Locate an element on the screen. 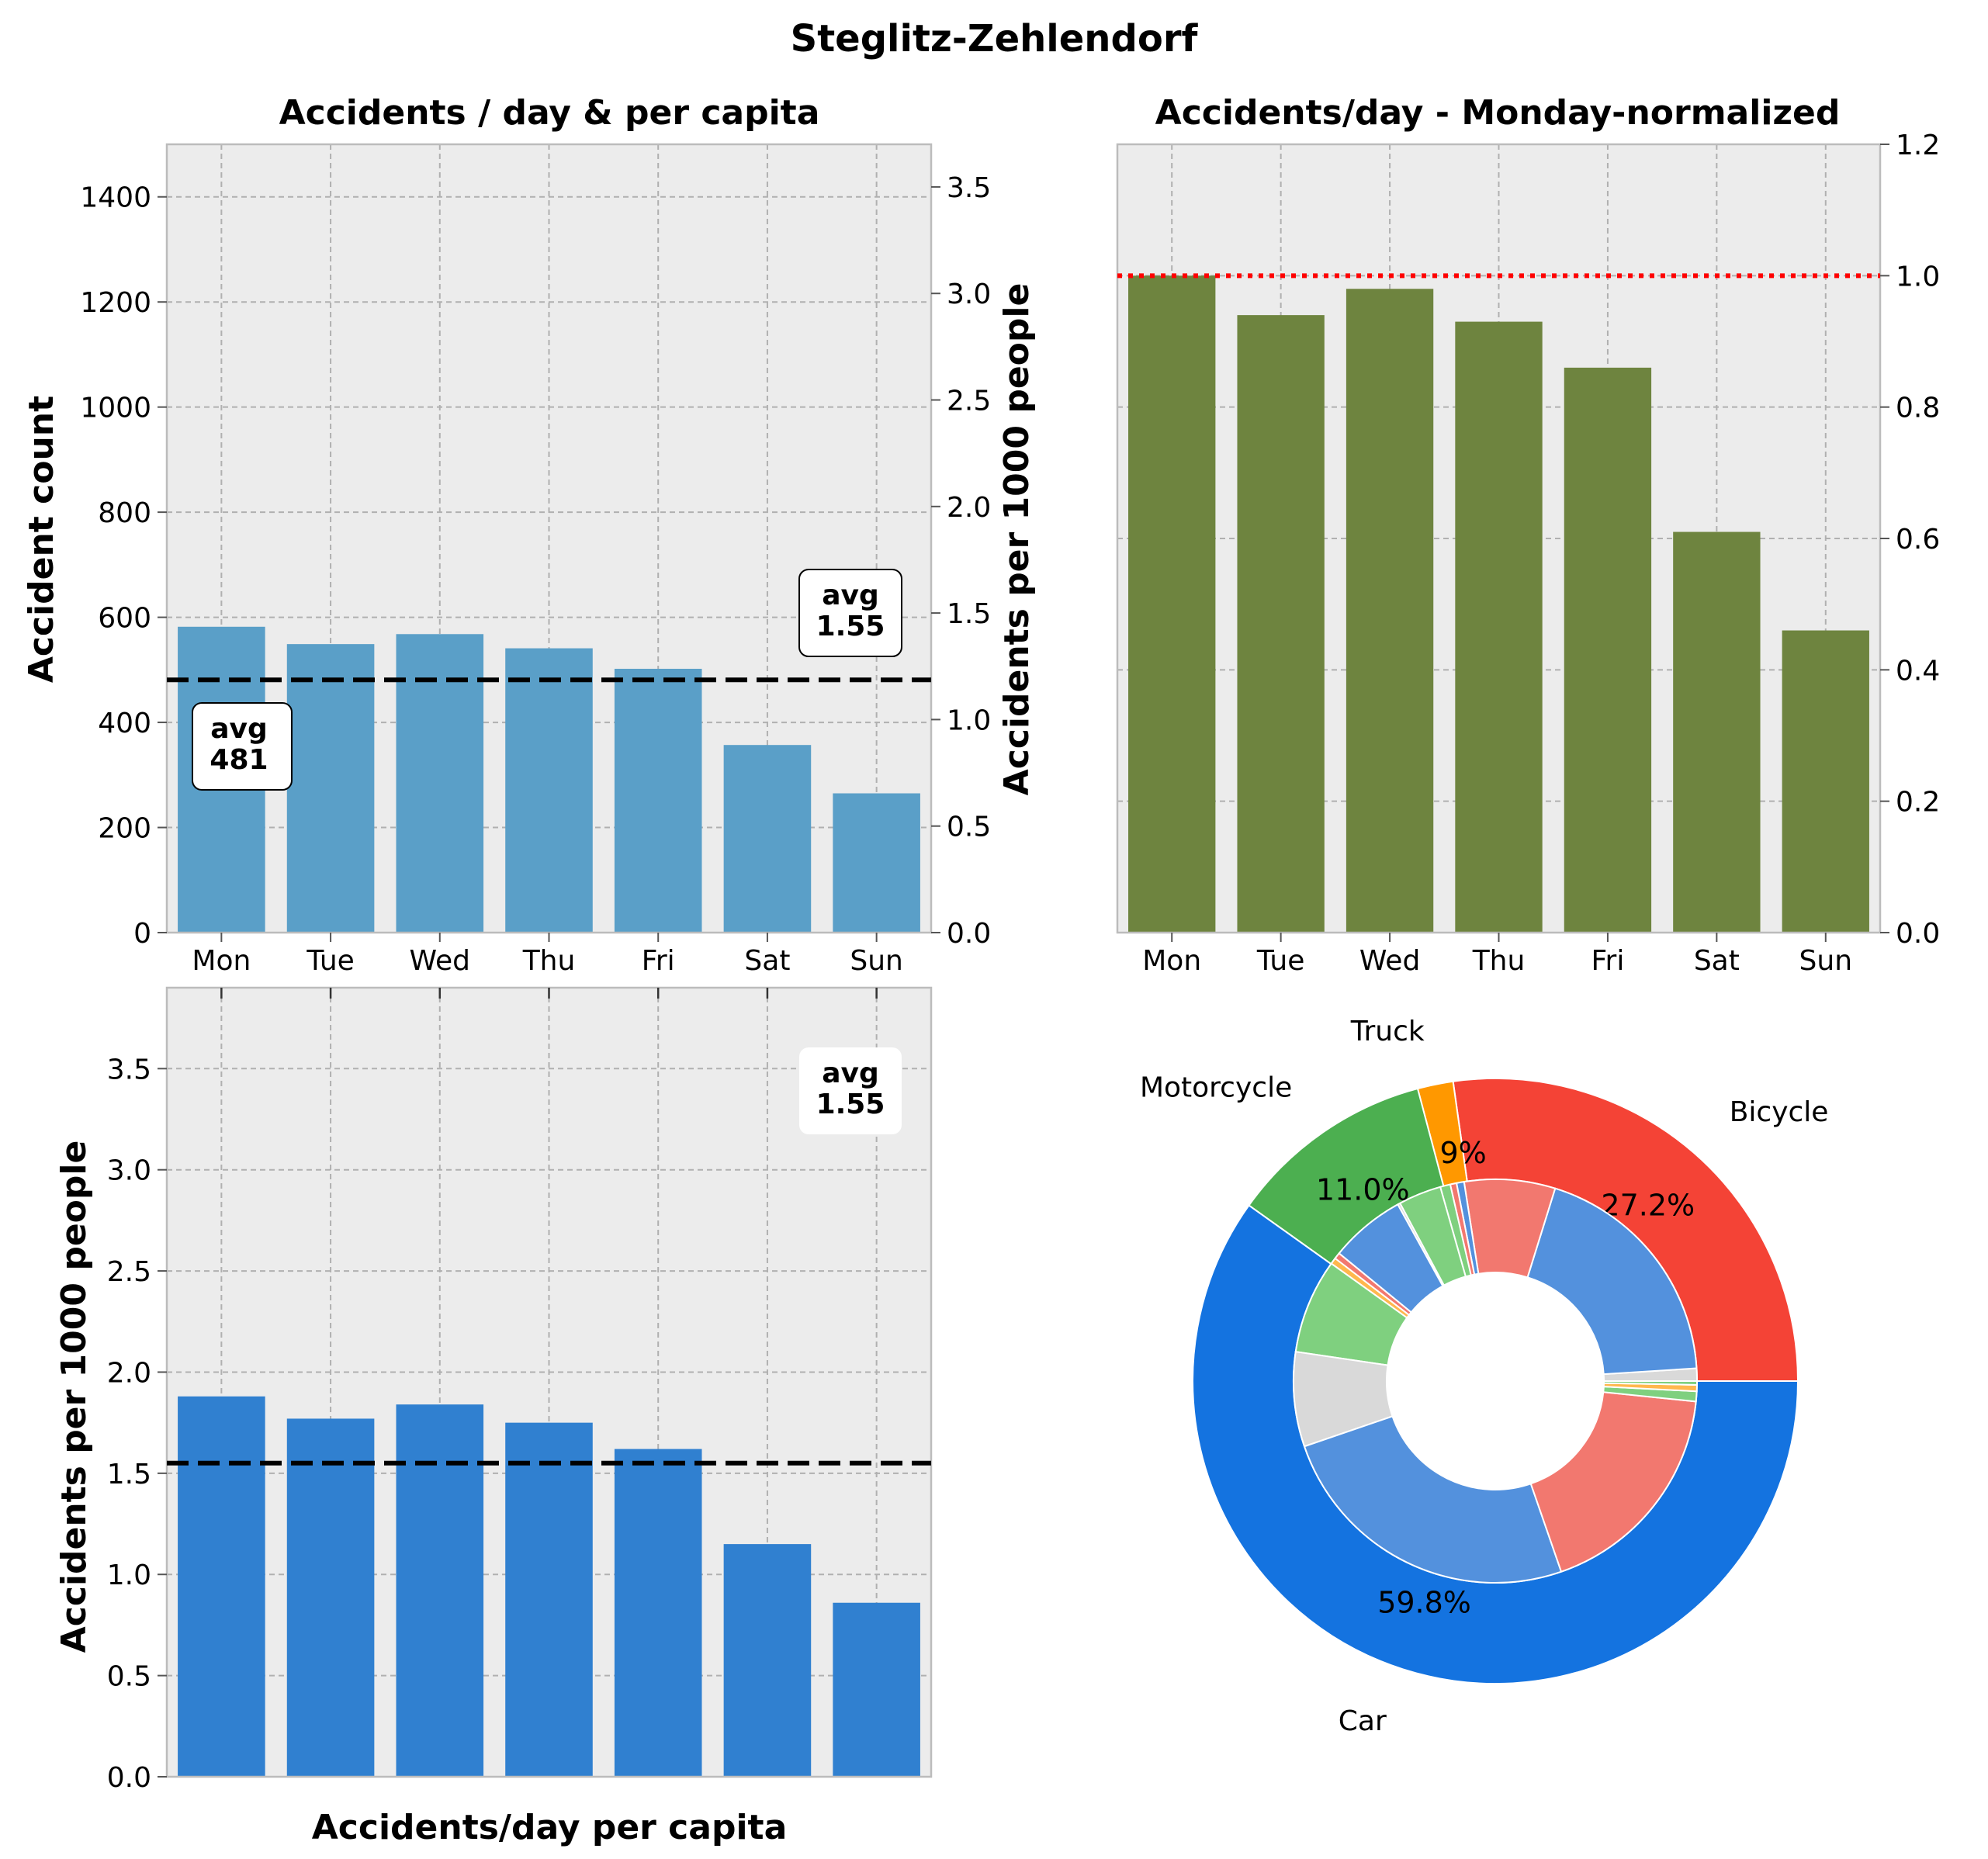 This screenshot has width=1988, height=1859. y-tick-label: 200 is located at coordinates (124, 829).